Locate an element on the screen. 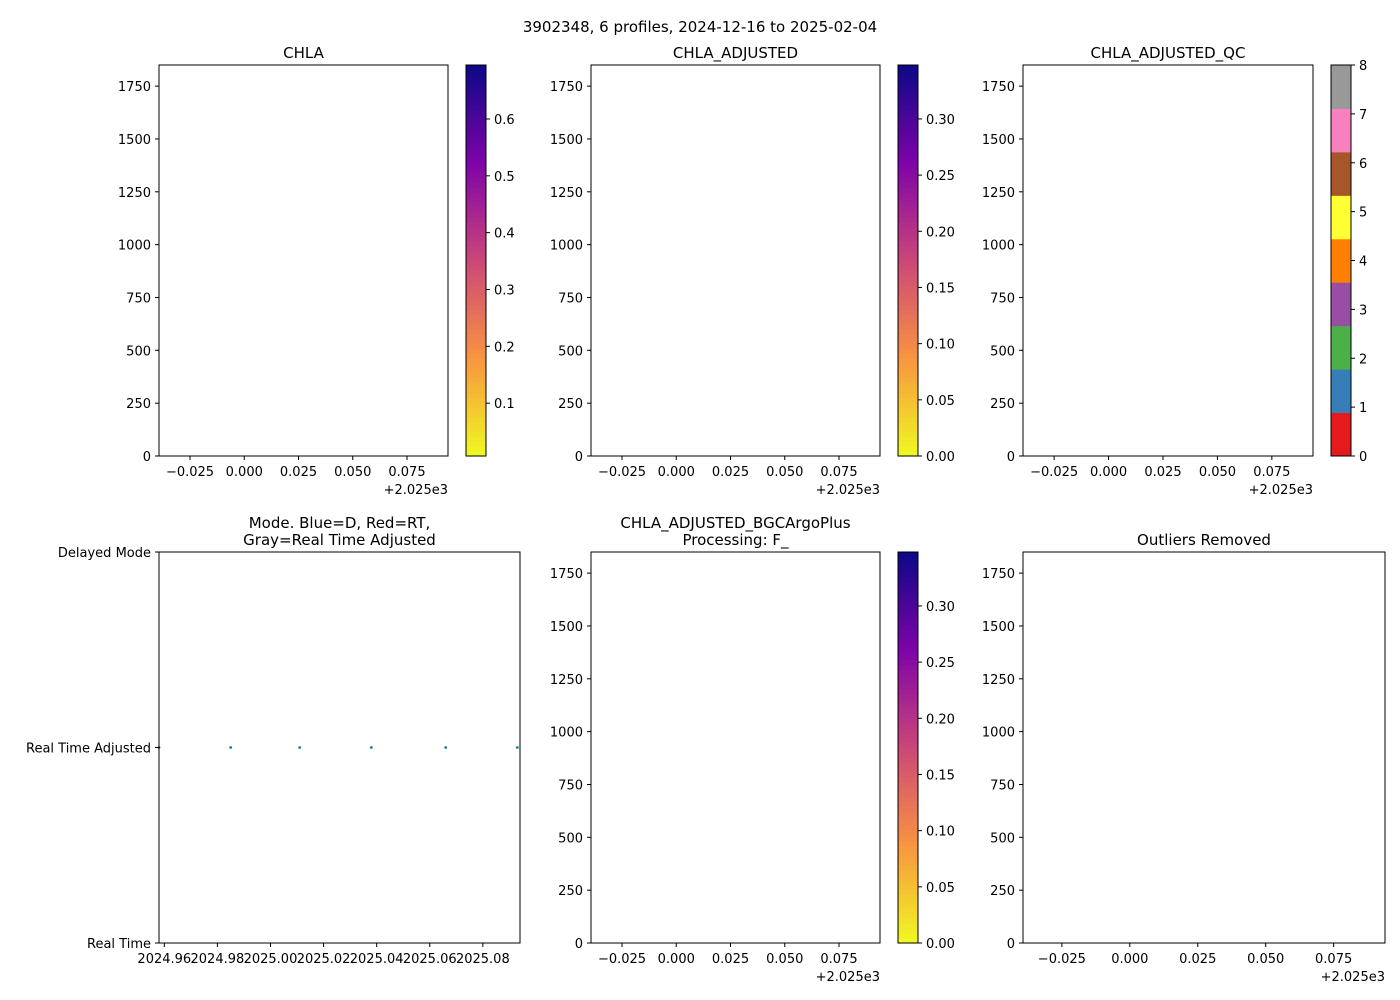 Image resolution: width=1400 pixels, height=1000 pixels. y-tick-label: Delayed Mode is located at coordinates (104, 553).